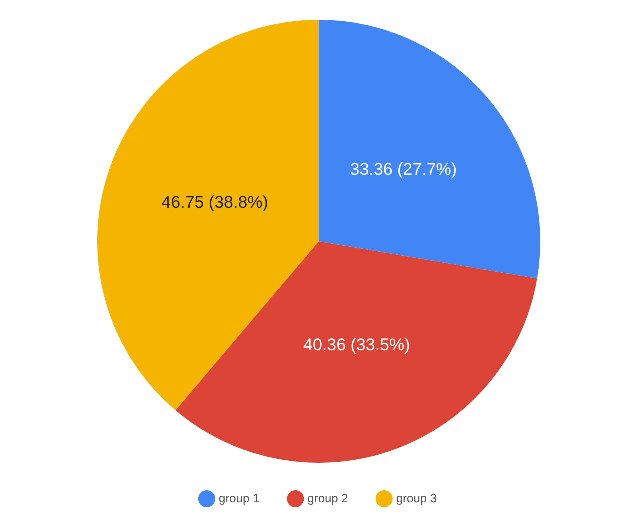 This screenshot has width=638, height=525. What do you see at coordinates (215, 202) in the screenshot?
I see `data-label: 46.75 (38.8%)` at bounding box center [215, 202].